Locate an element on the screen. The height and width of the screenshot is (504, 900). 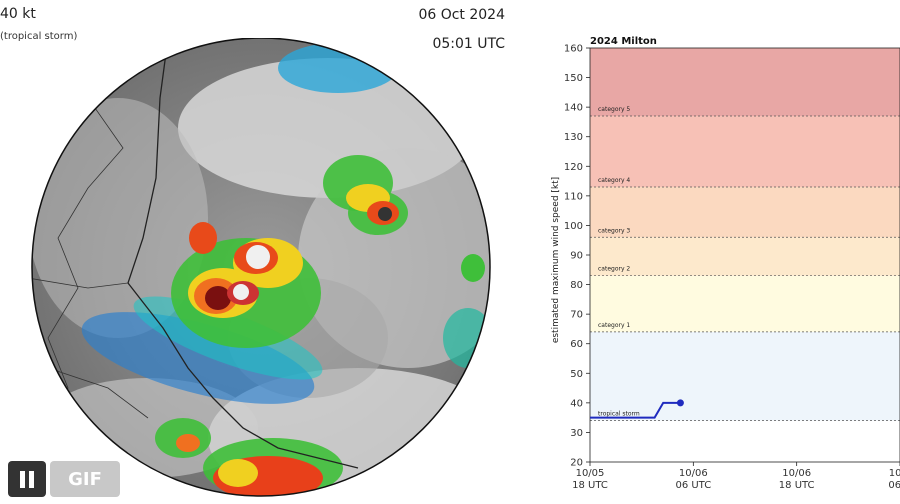
y-tick-label: 80 is located at coordinates (576, 285).